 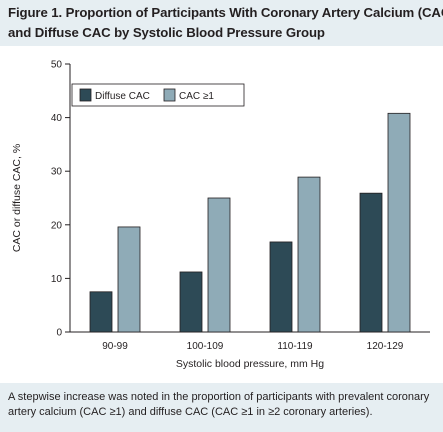 I want to click on y-tick-label: 40, so click(x=57, y=118).